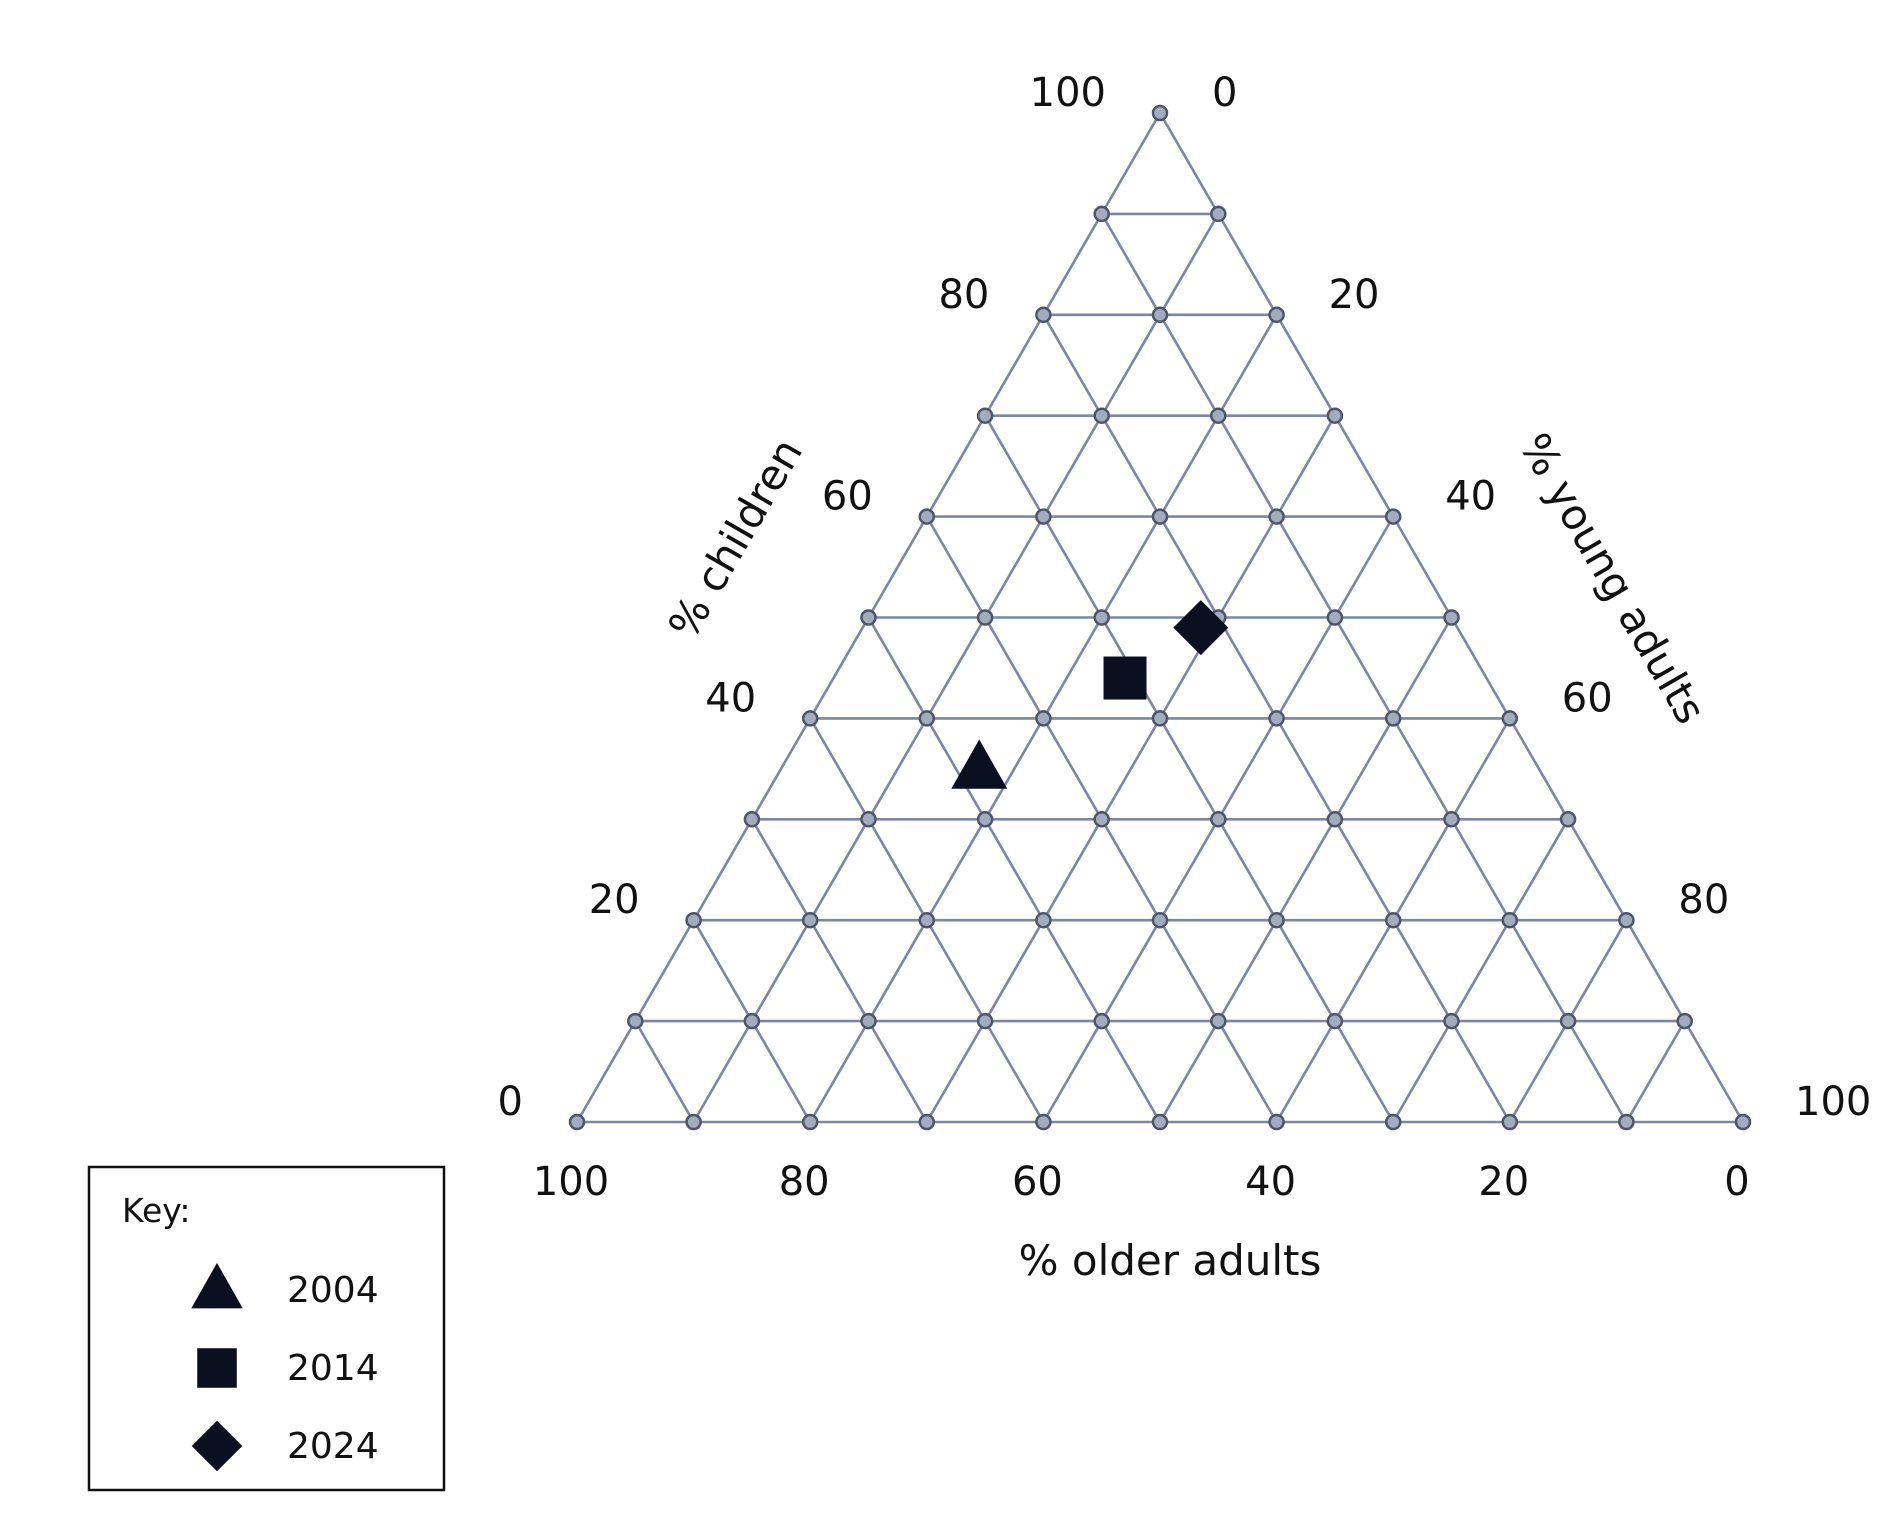  Describe the element at coordinates (614, 900) in the screenshot. I see `children-tick-label: 20` at that location.